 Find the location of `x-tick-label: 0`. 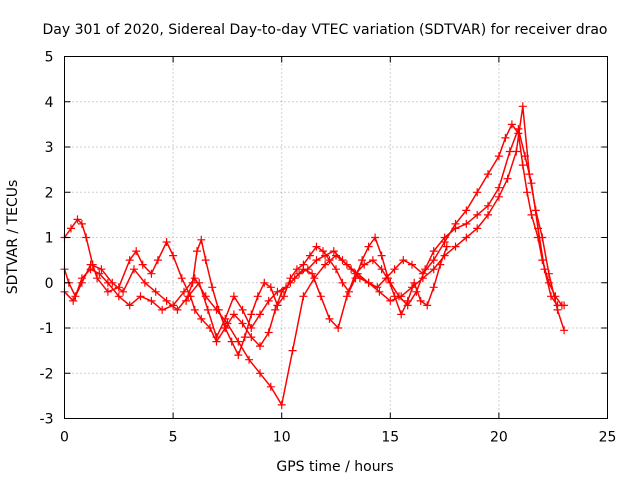

x-tick-label: 0 is located at coordinates (64, 438).